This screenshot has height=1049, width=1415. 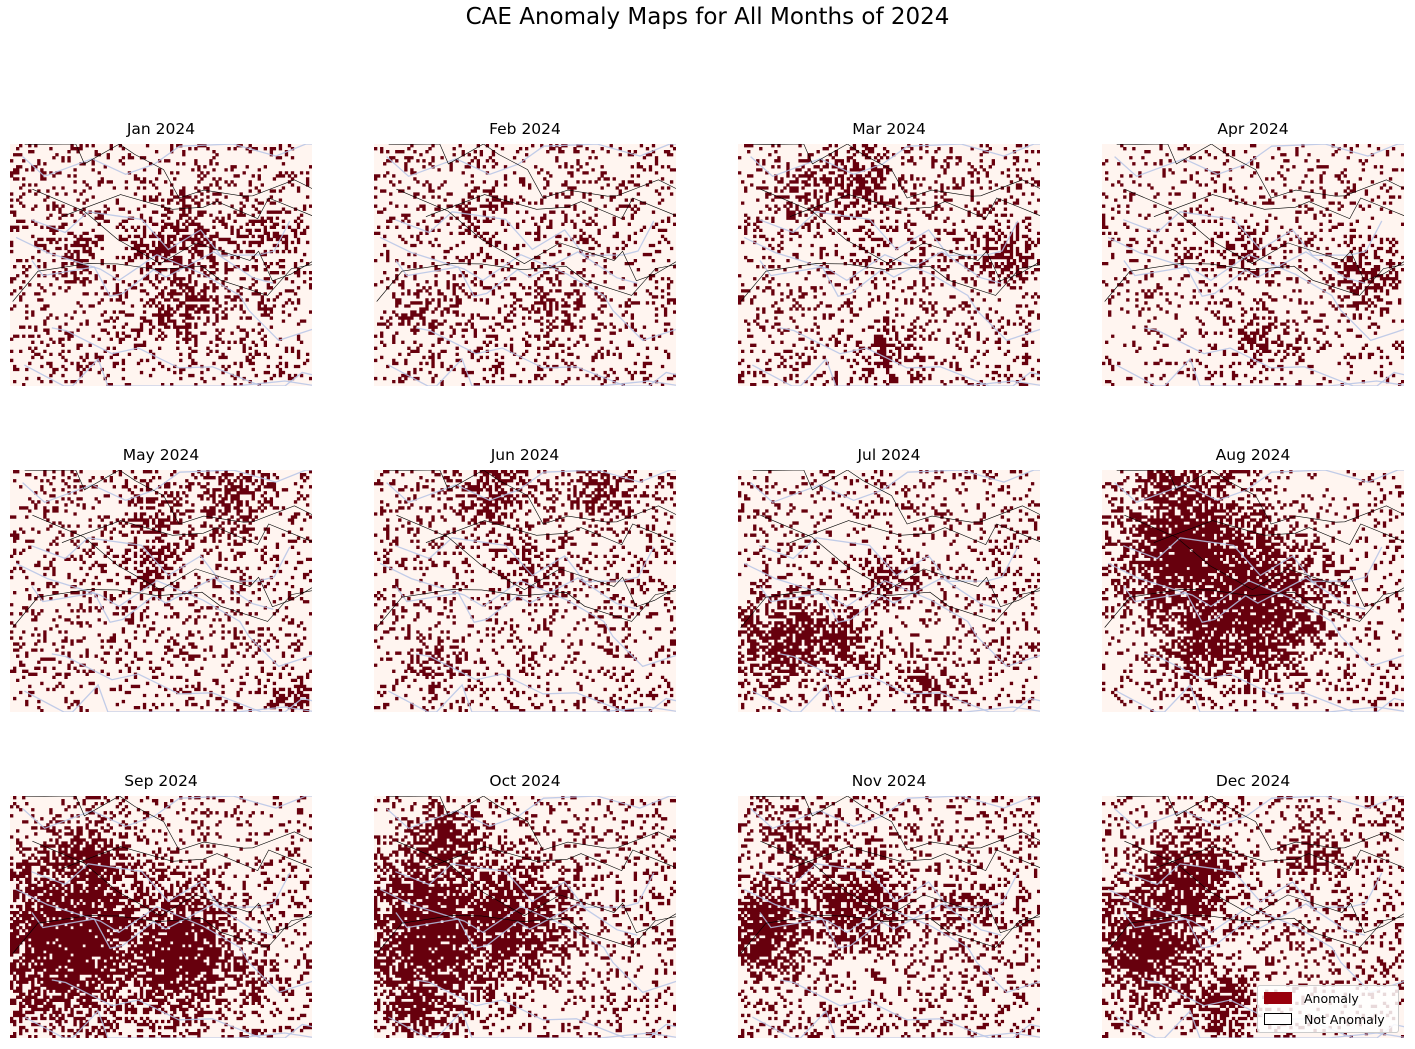 I want to click on map-panel: Mar 2024, so click(x=889, y=253).